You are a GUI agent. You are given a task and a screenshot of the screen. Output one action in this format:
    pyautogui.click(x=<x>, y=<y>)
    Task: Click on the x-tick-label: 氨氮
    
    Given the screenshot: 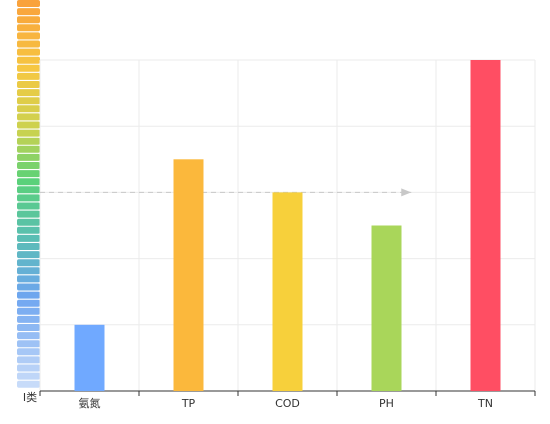 What is the action you would take?
    pyautogui.click(x=90, y=403)
    